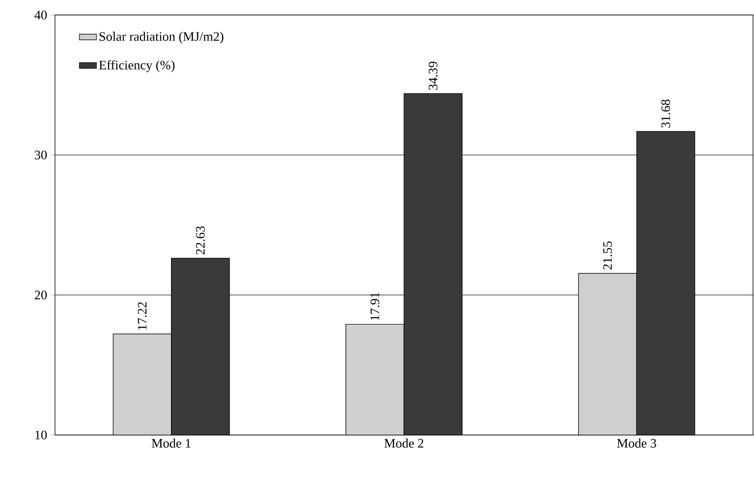 This screenshot has width=754, height=492. What do you see at coordinates (137, 66) in the screenshot?
I see `legend-label: Efficiency (%)` at bounding box center [137, 66].